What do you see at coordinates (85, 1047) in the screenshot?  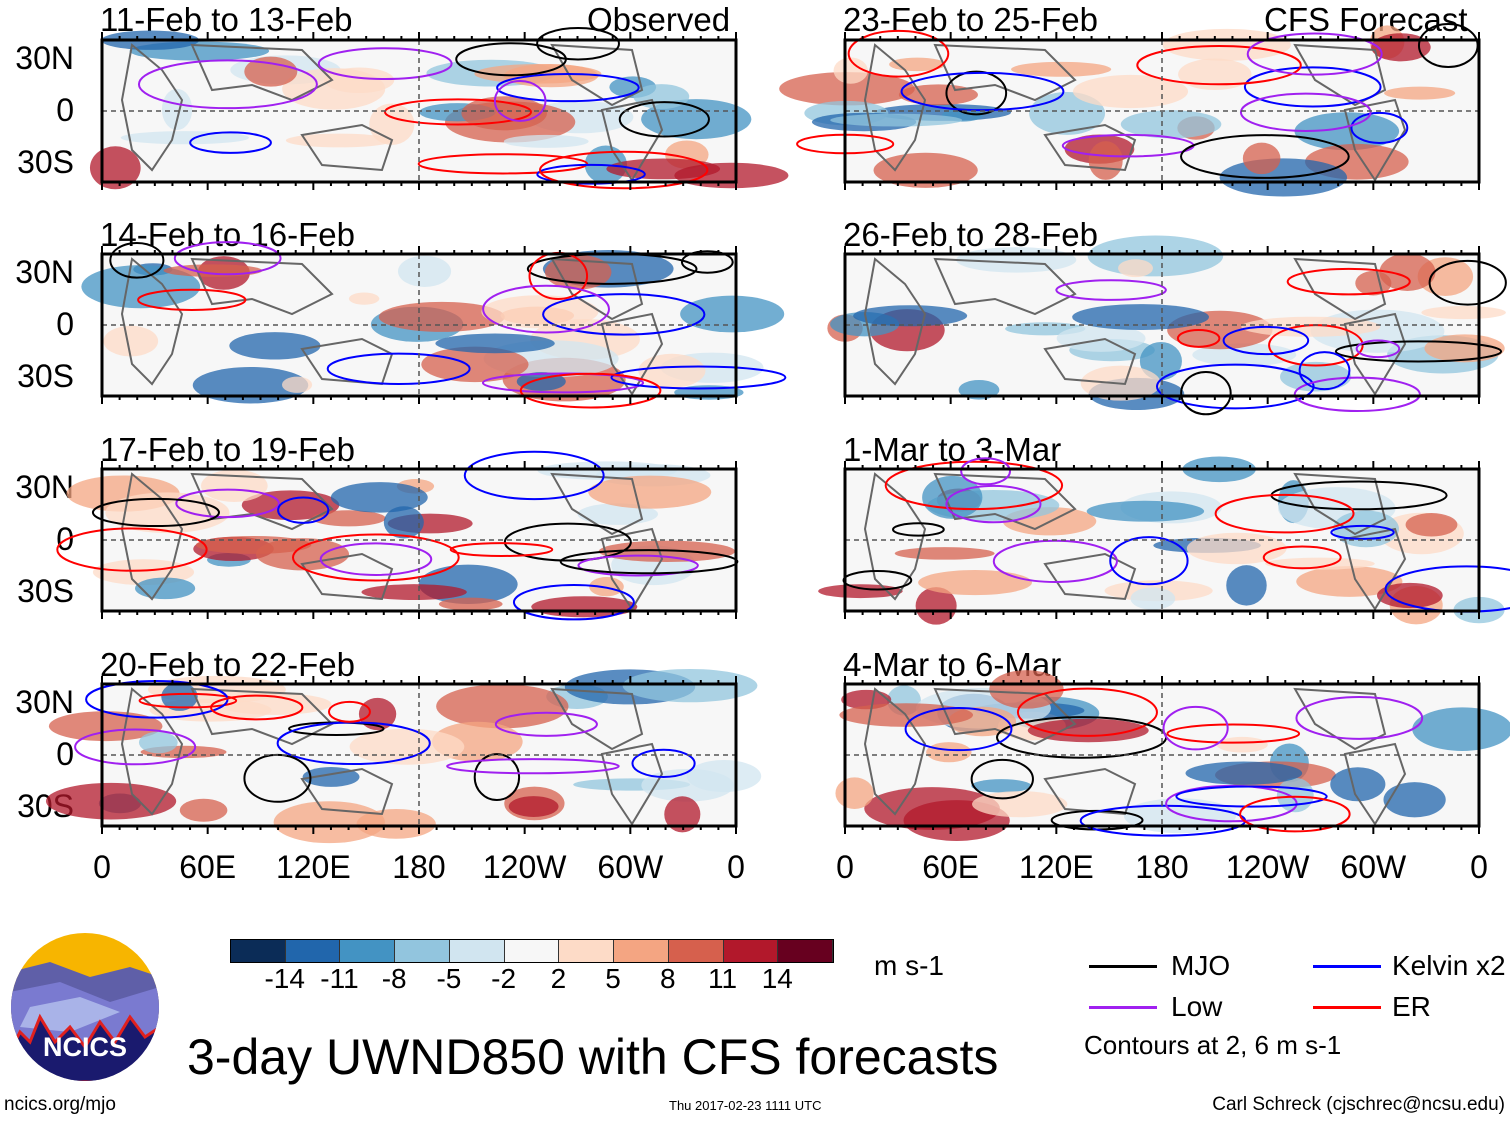 I see `logo-text: NCICS` at bounding box center [85, 1047].